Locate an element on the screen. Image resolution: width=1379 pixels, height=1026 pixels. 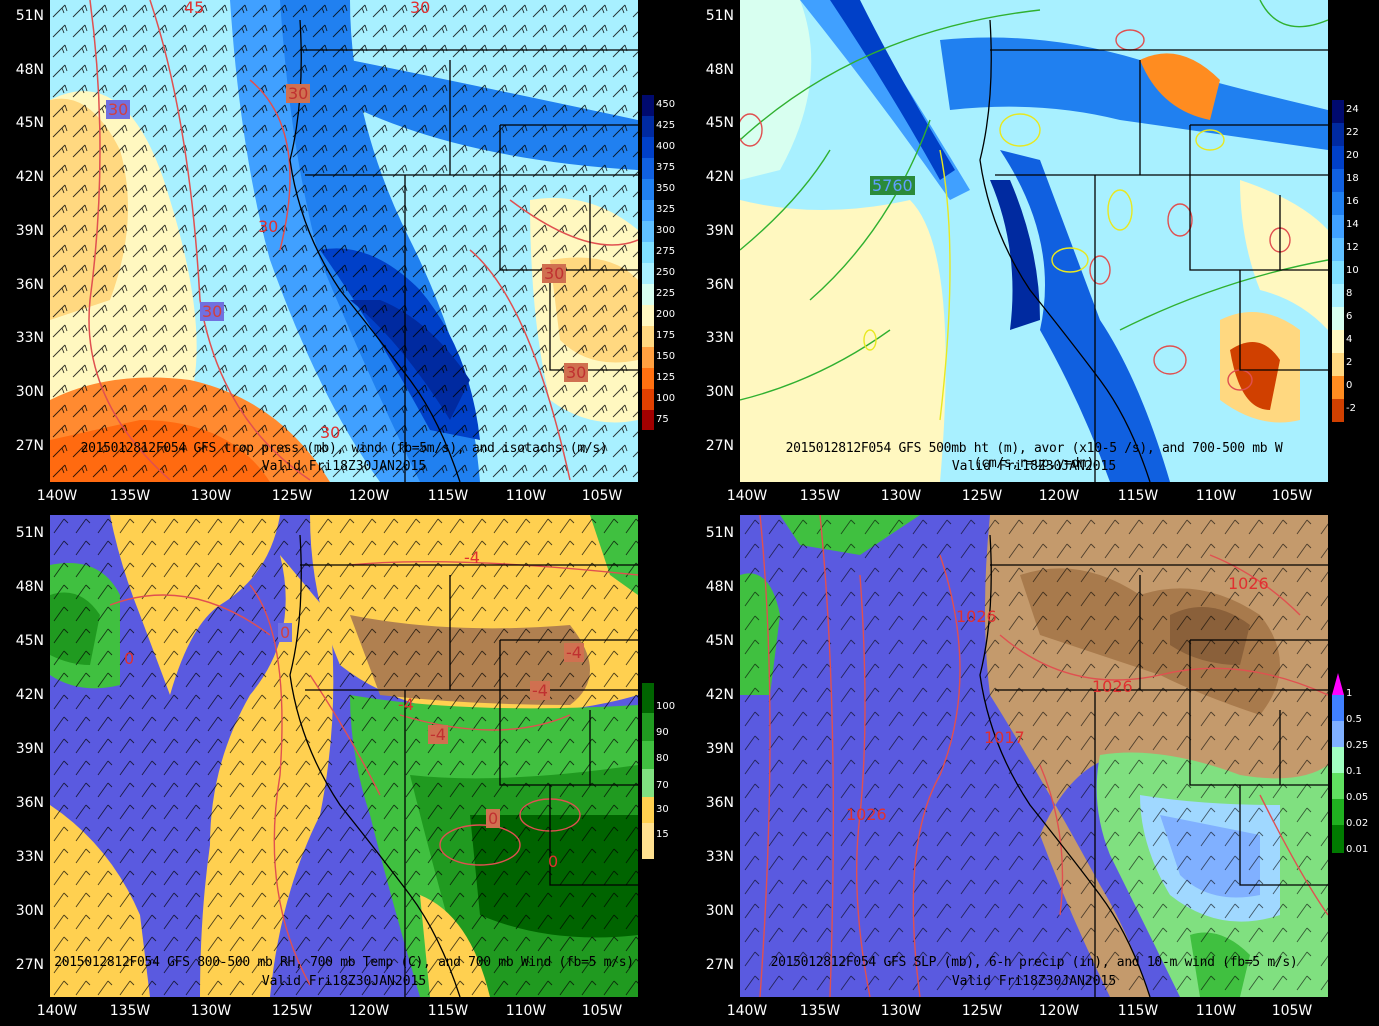
colorbar-label: 425 is located at coordinates (666, 125).